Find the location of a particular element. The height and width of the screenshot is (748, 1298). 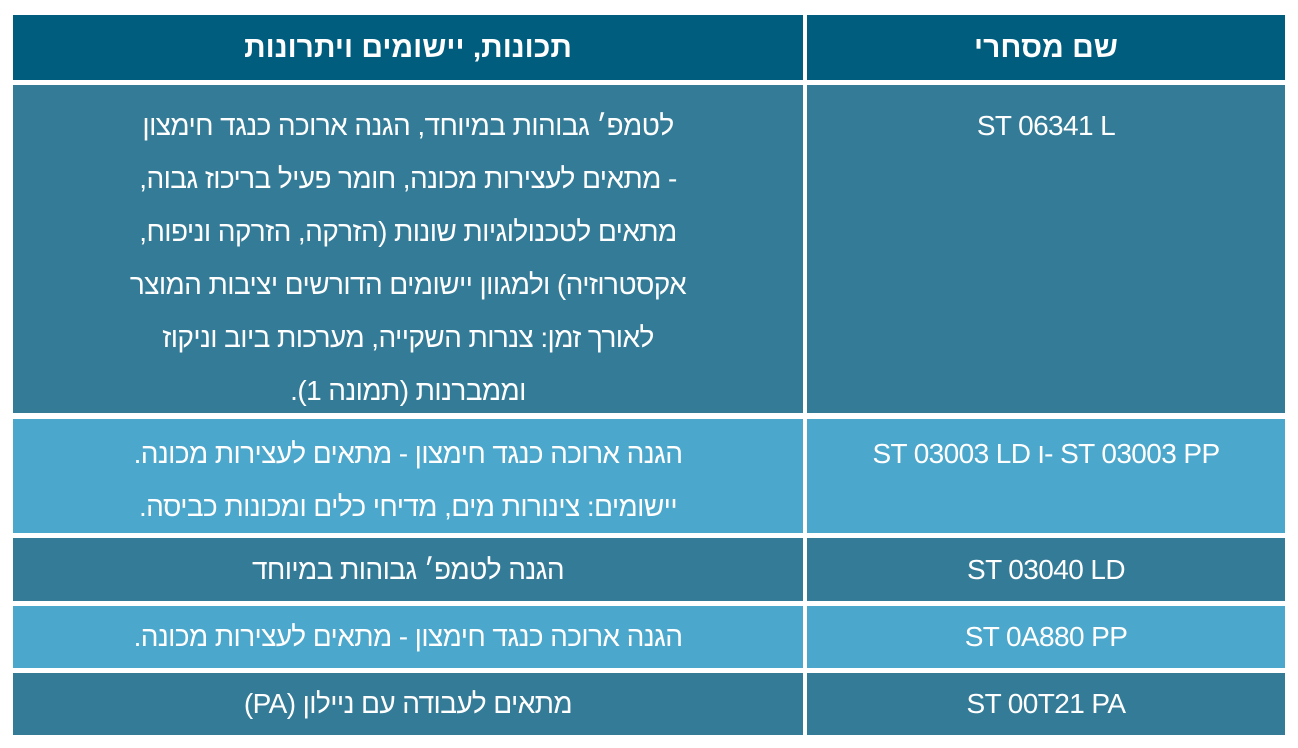

trade-name: ST 06341 L is located at coordinates (1046, 125).